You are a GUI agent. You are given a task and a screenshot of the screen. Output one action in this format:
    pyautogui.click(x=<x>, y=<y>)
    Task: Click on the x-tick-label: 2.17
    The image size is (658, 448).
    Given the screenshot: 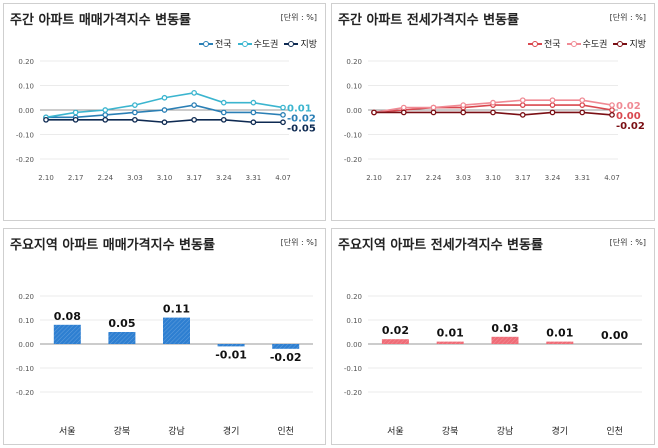 What is the action you would take?
    pyautogui.click(x=76, y=178)
    